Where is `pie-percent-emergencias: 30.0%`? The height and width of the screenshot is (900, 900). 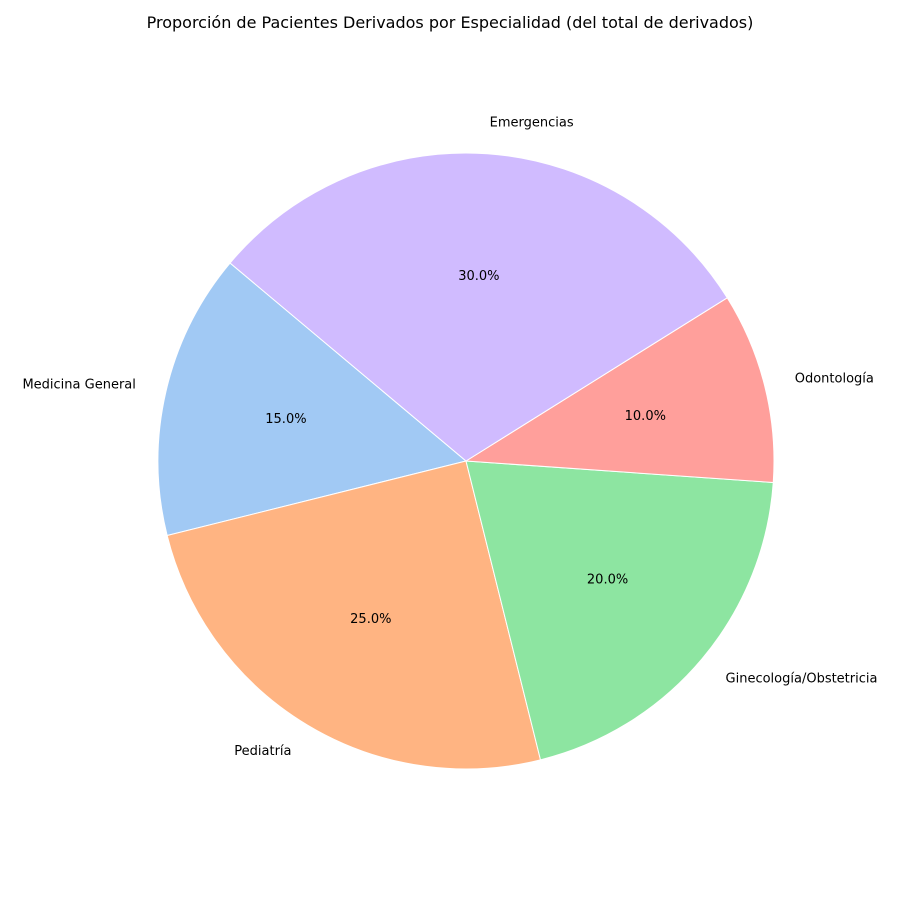 pie-percent-emergencias: 30.0% is located at coordinates (478, 276).